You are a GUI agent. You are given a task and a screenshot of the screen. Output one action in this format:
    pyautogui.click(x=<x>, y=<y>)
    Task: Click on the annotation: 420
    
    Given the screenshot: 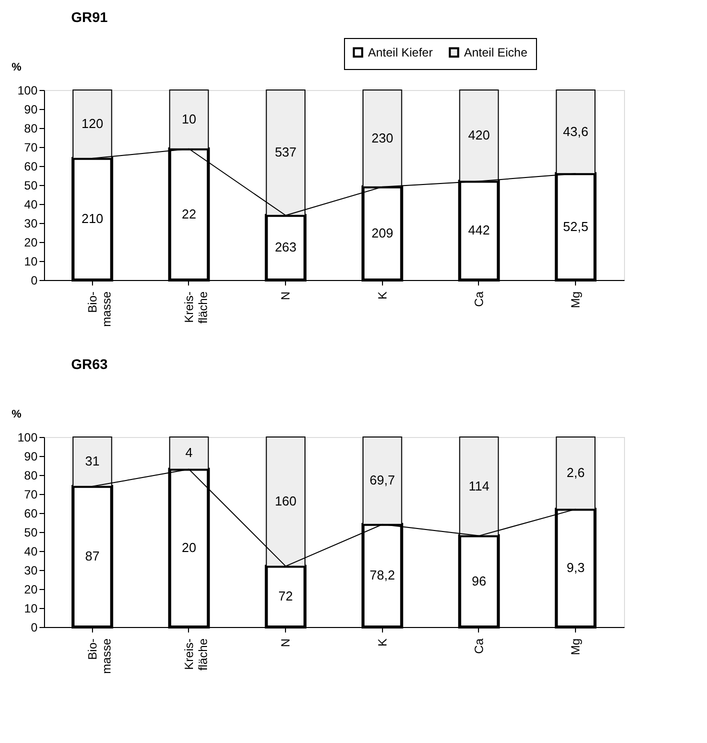 What is the action you would take?
    pyautogui.click(x=479, y=135)
    